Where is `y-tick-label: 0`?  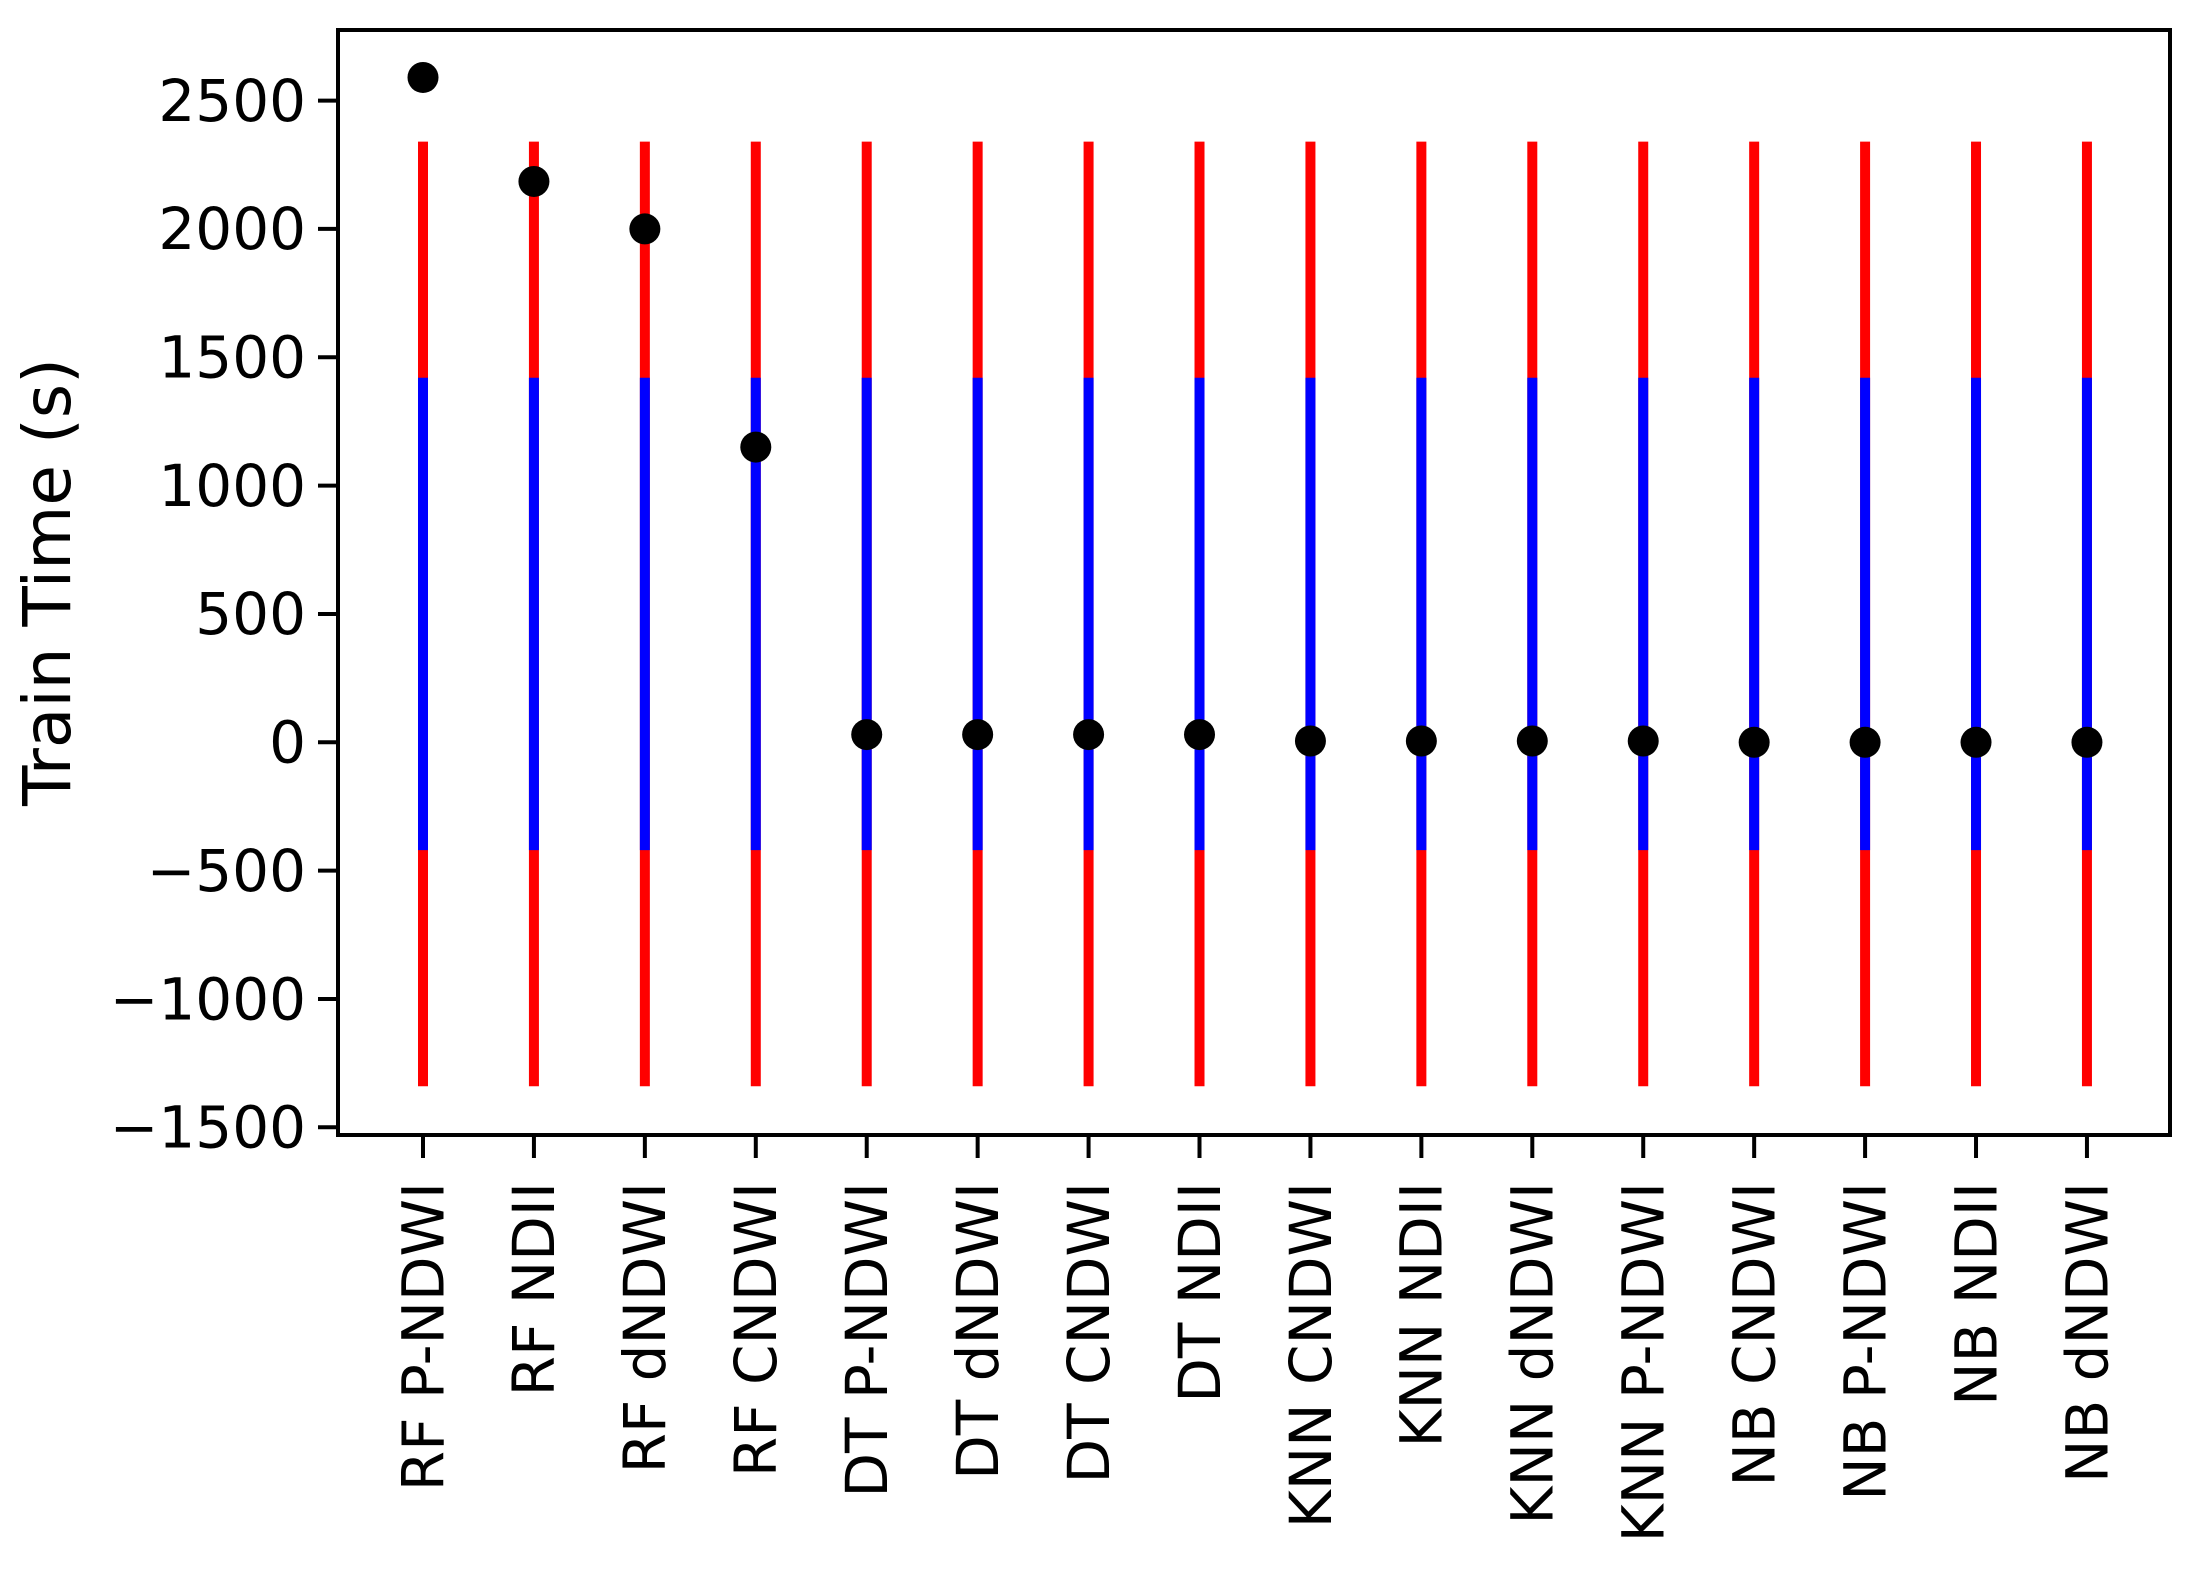 y-tick-label: 0 is located at coordinates (287, 743).